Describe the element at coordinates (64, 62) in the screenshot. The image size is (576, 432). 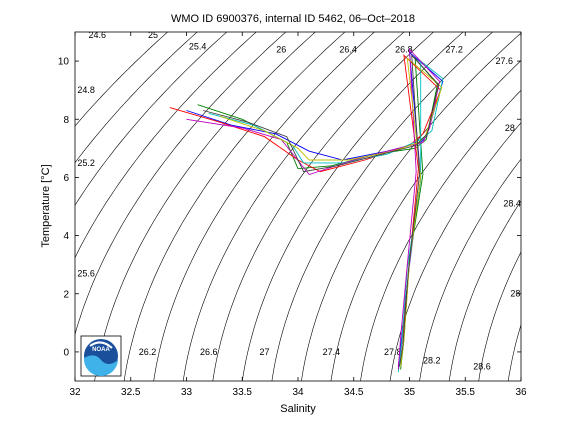
I see `y-tick-label: 10` at that location.